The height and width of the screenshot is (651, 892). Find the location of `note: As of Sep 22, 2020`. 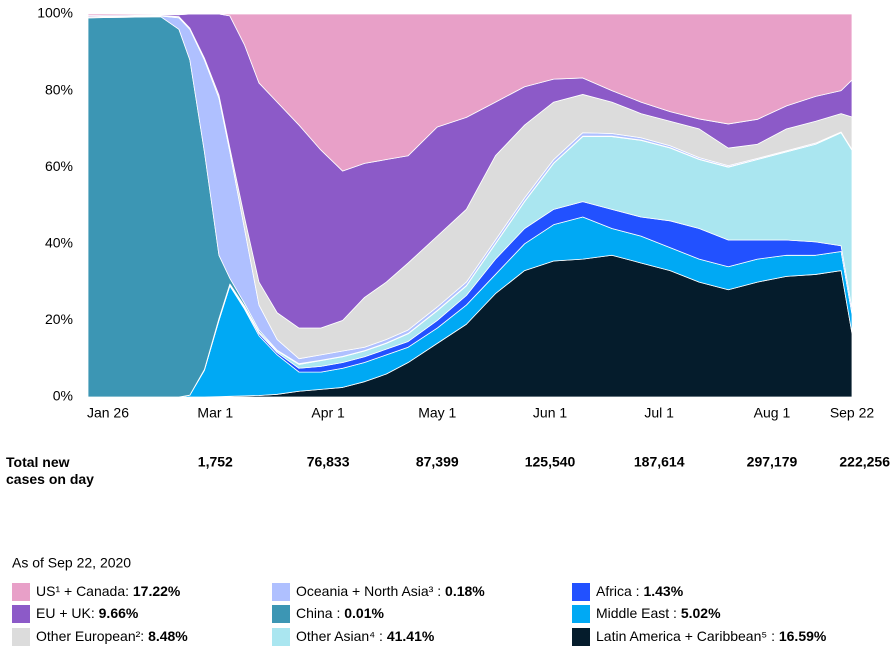

note: As of Sep 22, 2020 is located at coordinates (71, 563).